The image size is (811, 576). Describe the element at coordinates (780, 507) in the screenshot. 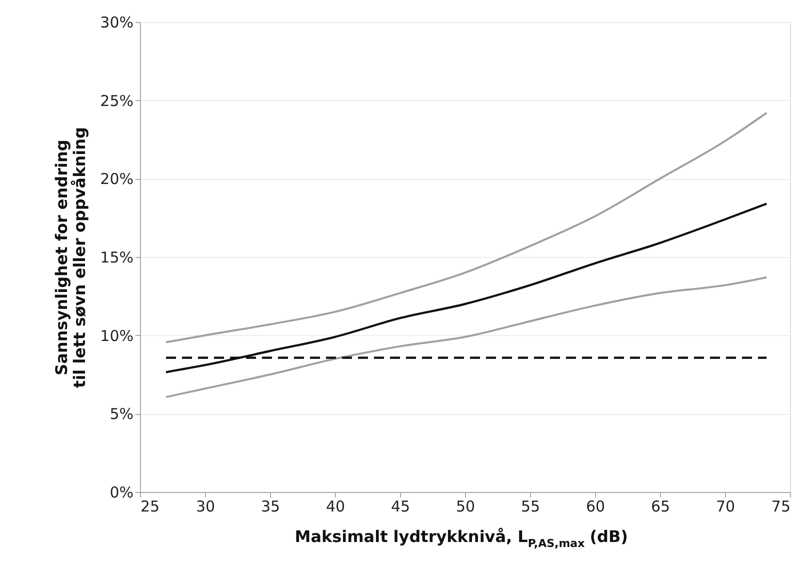

I see `x-tick-label: 75` at that location.